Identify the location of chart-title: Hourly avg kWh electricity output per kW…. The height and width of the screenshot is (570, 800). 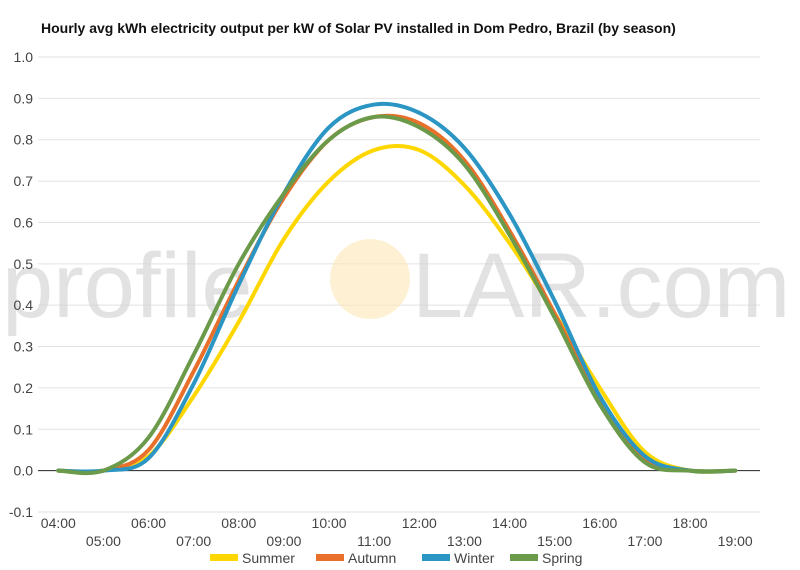
(358, 28).